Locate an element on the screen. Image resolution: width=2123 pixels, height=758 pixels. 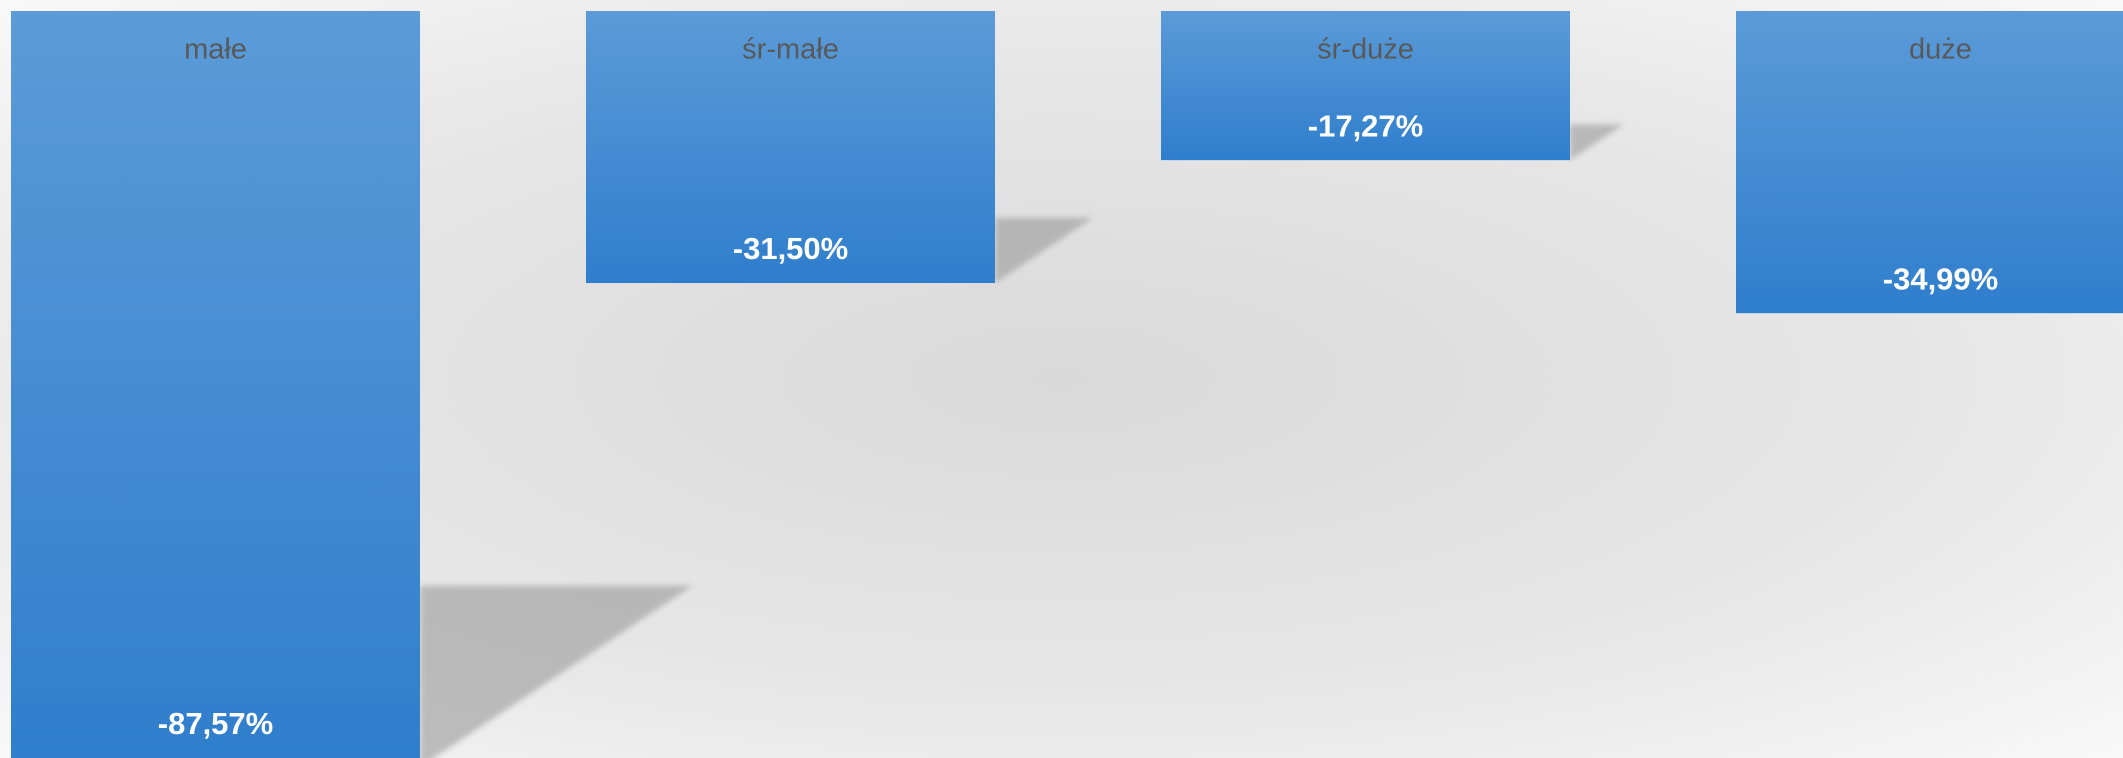
value-label: -87,57% is located at coordinates (215, 723).